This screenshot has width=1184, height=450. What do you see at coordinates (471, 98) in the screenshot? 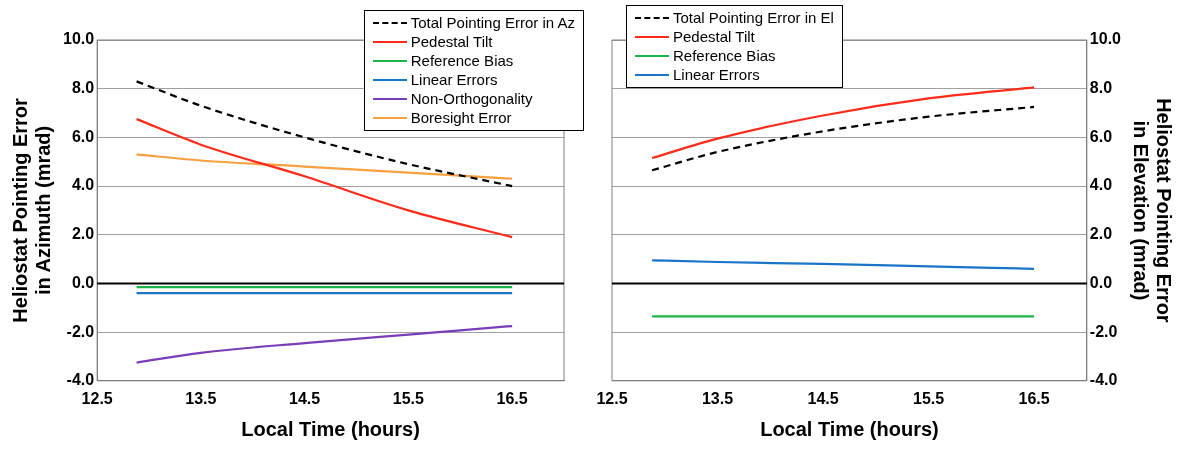
I see `legend-label: Non-Orthogonality` at bounding box center [471, 98].